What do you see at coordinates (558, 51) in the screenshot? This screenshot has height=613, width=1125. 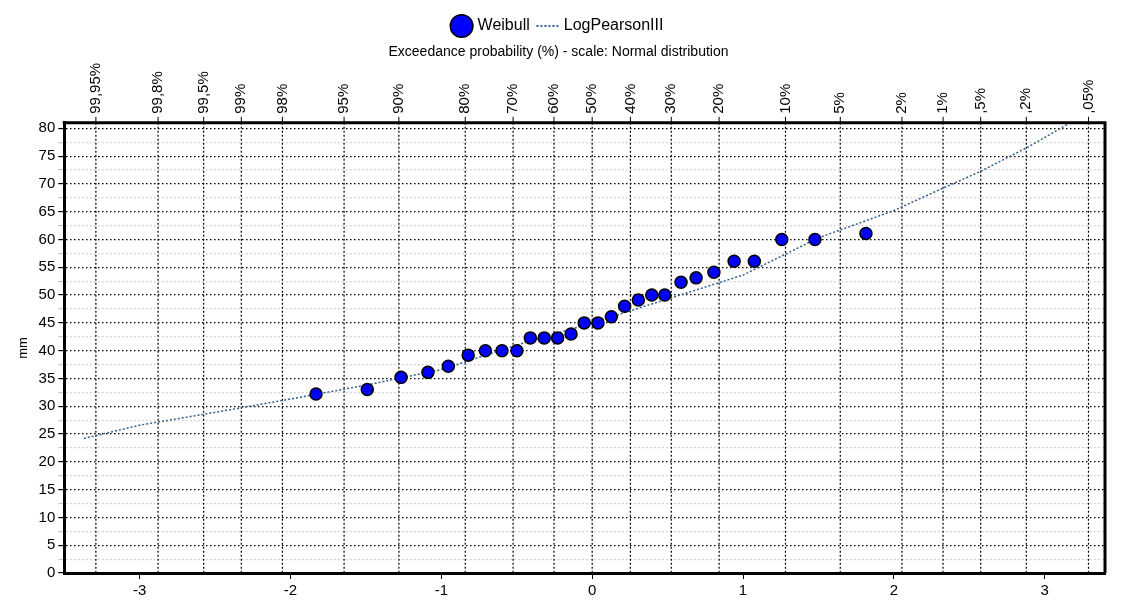 I see `chart-subtitle: Exceedance probability (%) - scale: Normal distribution` at bounding box center [558, 51].